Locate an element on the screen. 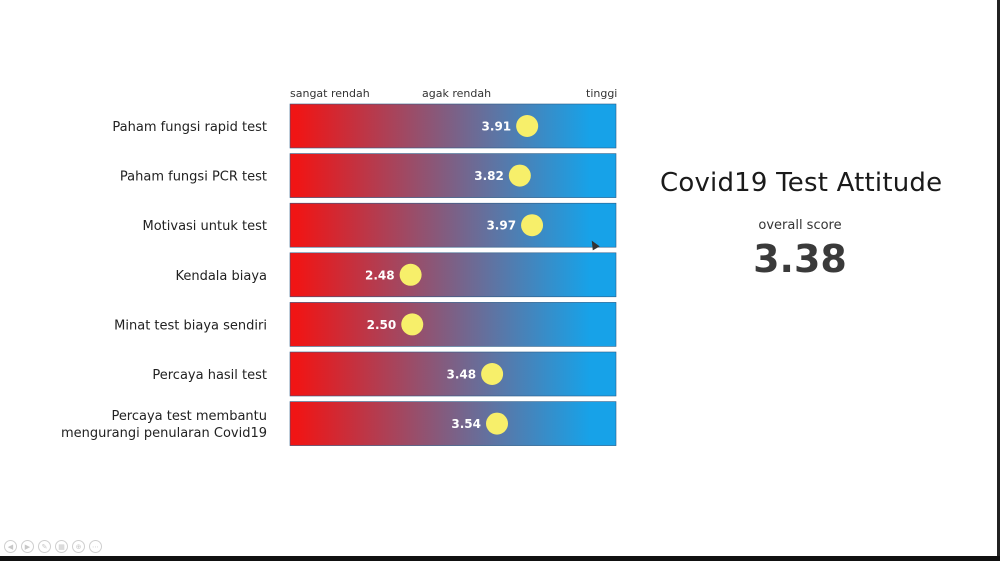 Image resolution: width=1000 pixels, height=561 pixels. value-label: 3.82 is located at coordinates (489, 176).